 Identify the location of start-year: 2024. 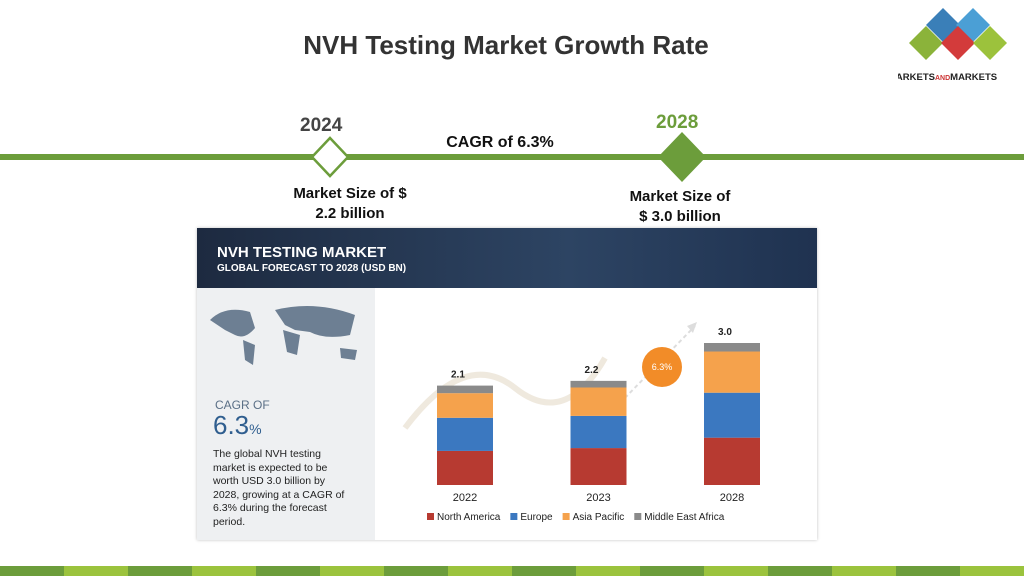
(321, 125).